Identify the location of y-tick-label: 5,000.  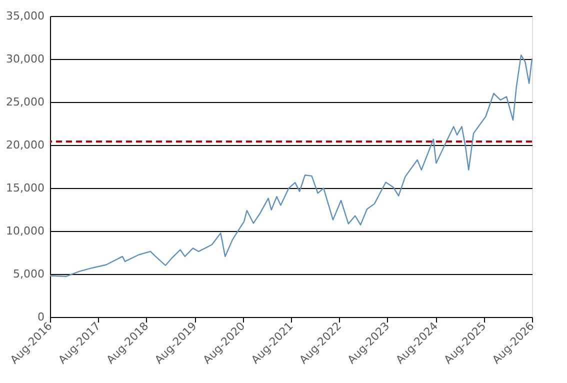
(28, 274).